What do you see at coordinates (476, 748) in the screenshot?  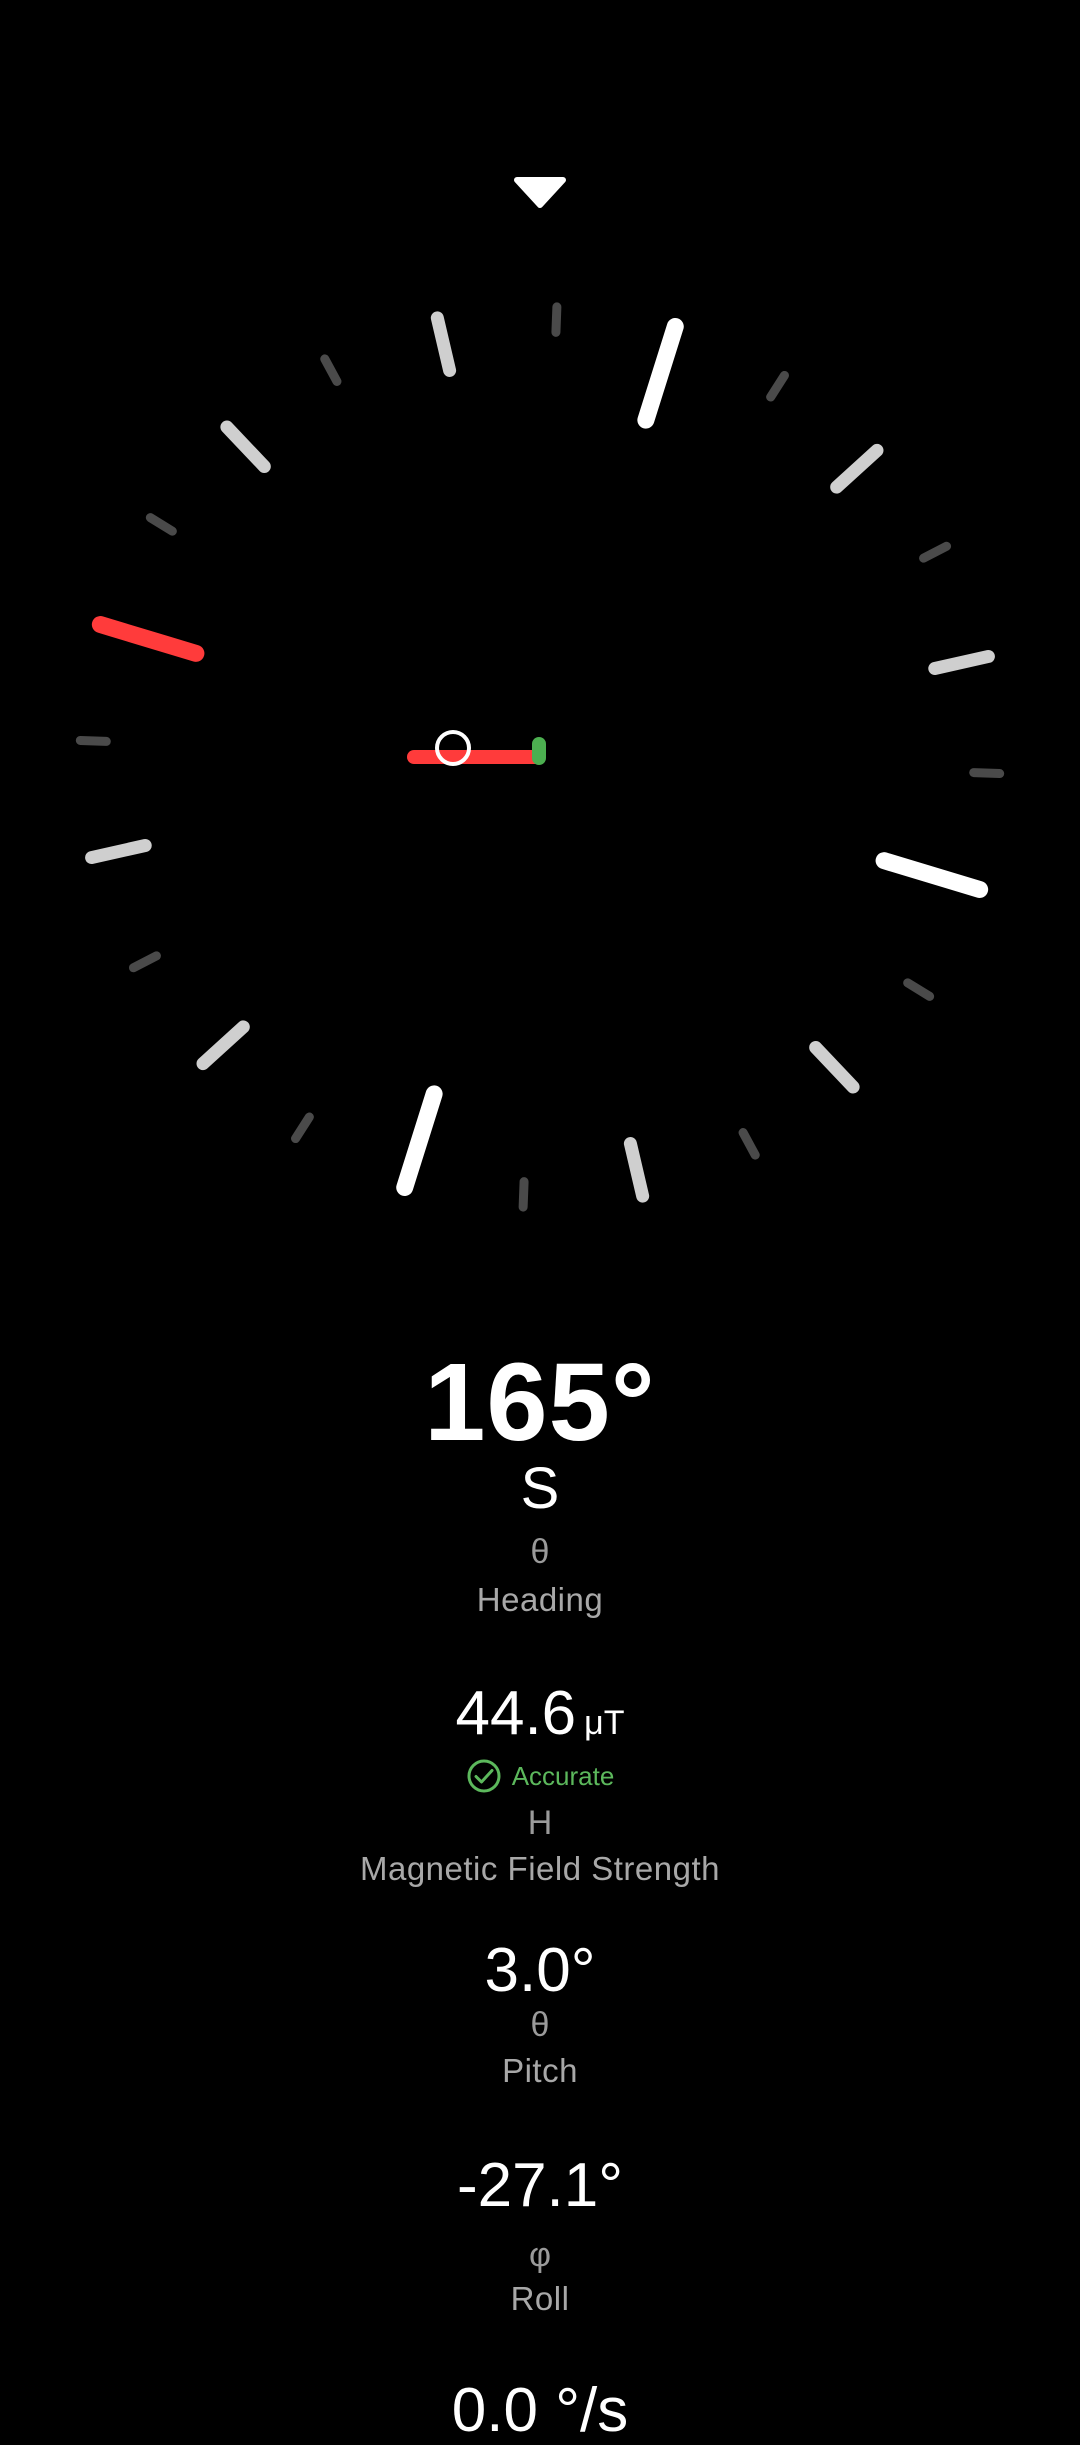 I see `level-indicator` at bounding box center [476, 748].